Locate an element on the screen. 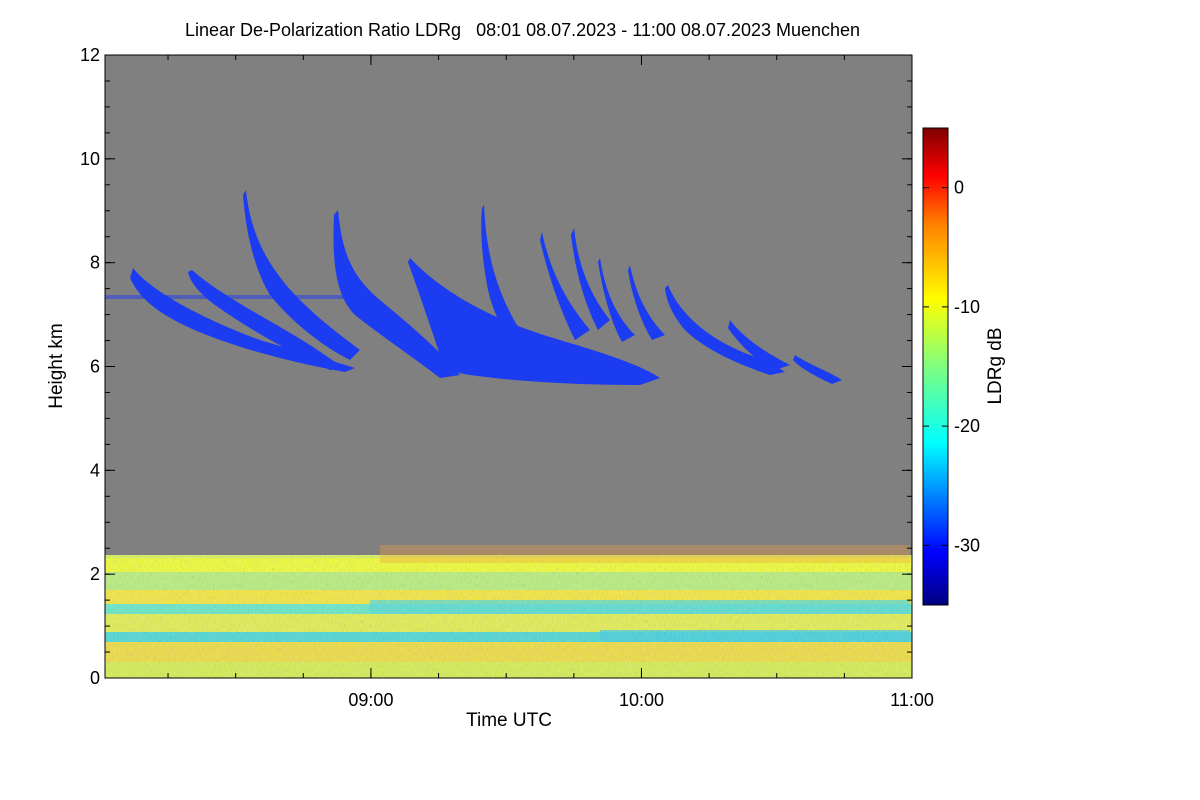 Image resolution: width=1200 pixels, height=800 pixels. colorbar-tick-label: -10 is located at coordinates (967, 307).